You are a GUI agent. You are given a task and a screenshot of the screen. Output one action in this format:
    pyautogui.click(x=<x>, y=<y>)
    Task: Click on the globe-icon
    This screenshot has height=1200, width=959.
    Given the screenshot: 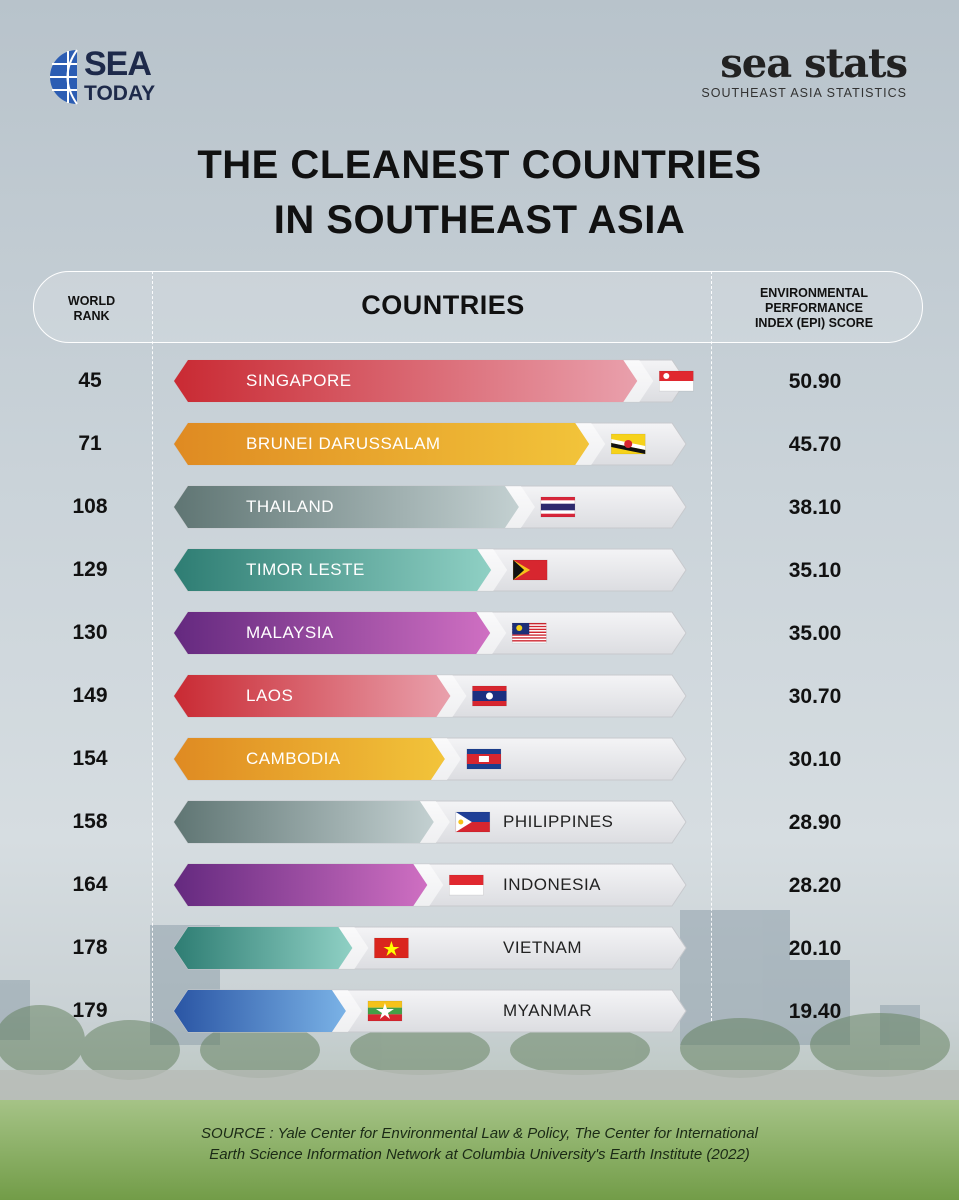 What is the action you would take?
    pyautogui.click(x=64, y=77)
    